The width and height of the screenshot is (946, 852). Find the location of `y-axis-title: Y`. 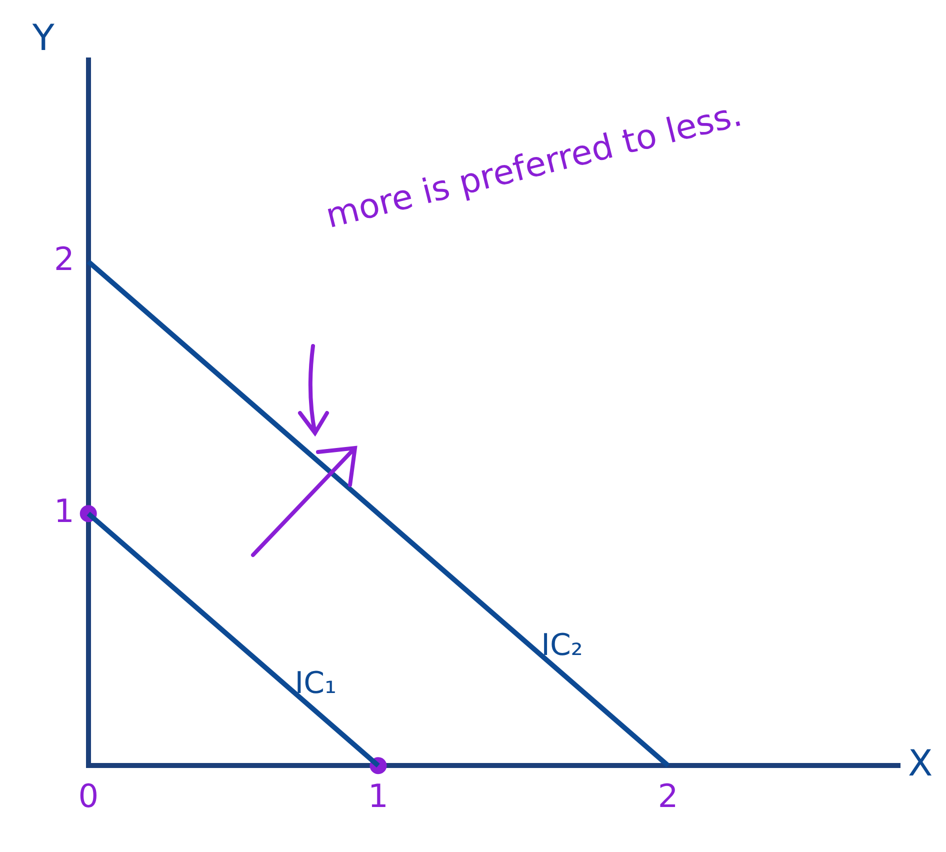

y-axis-title: Y is located at coordinates (43, 38).